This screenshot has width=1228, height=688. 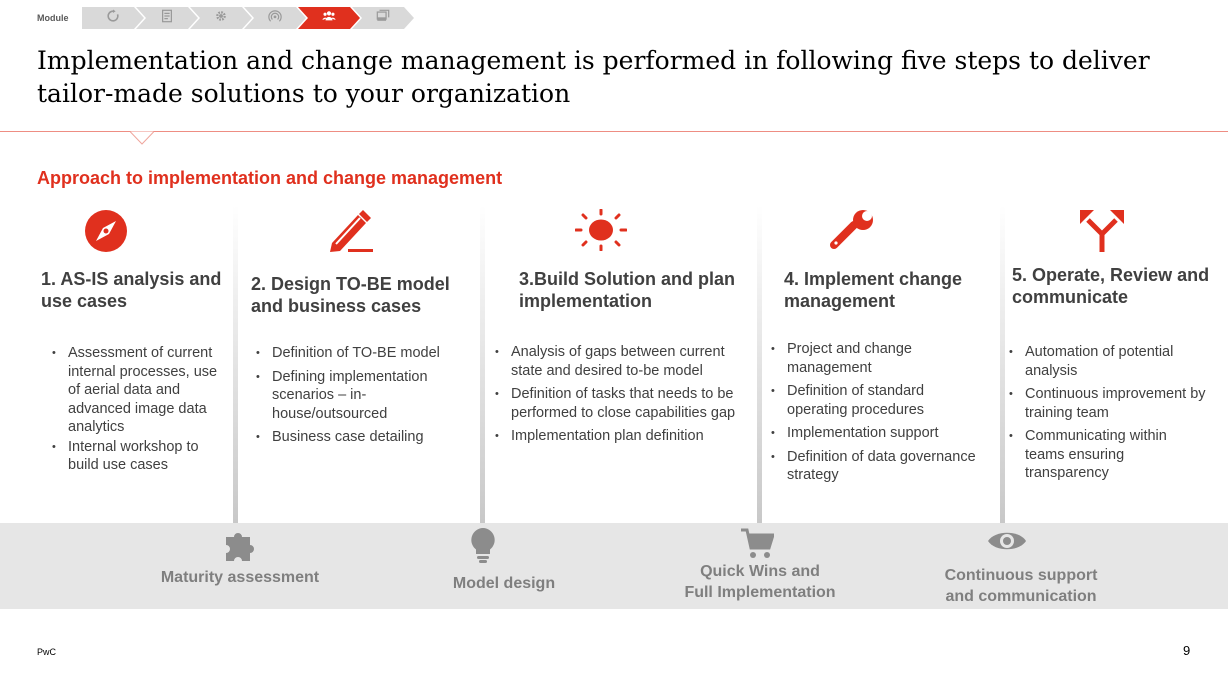 I want to click on phase-maturity-assessment: Maturity assessment, so click(x=240, y=577).